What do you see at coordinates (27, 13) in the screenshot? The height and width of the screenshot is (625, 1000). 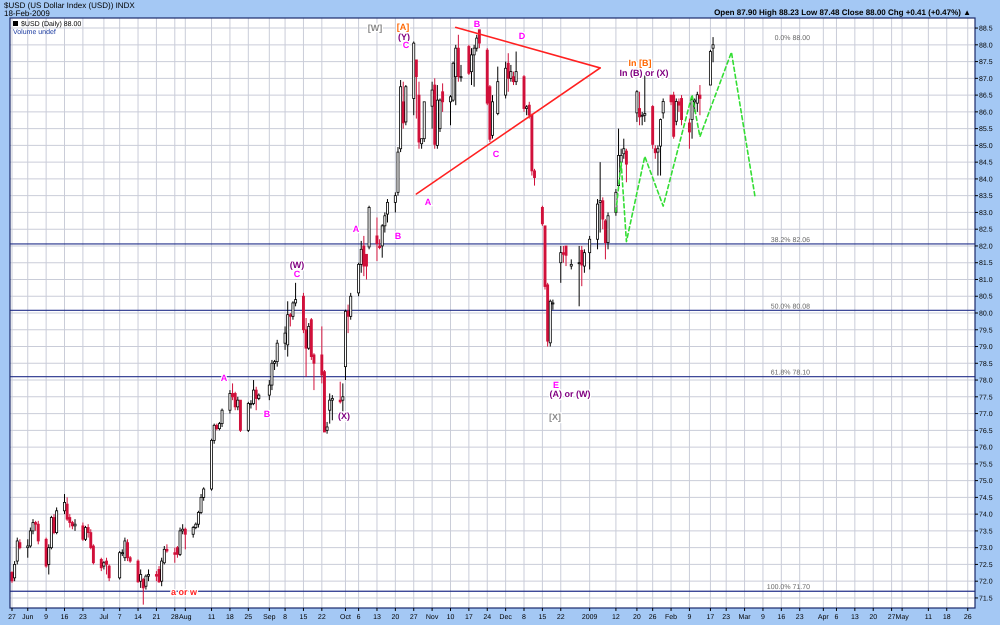 I see `chart-subtitle: 18-Feb-2009` at bounding box center [27, 13].